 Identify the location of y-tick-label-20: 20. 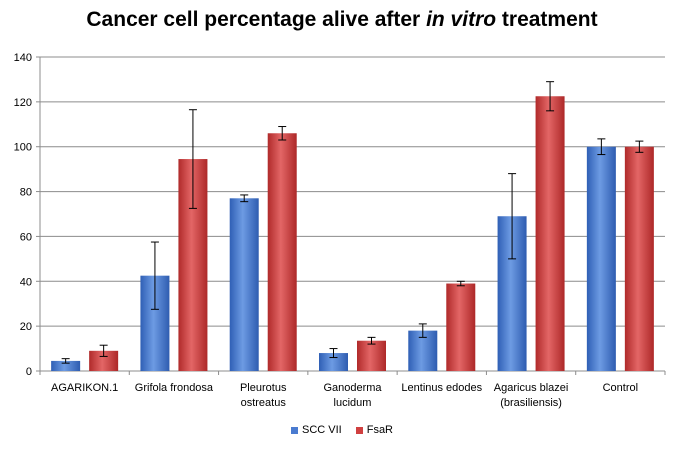
(26, 327).